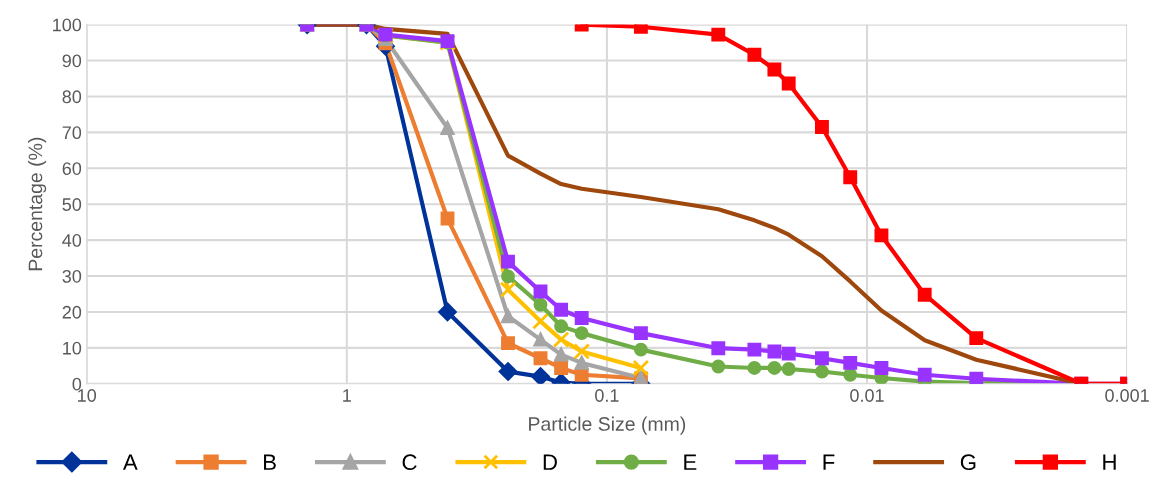 This screenshot has height=492, width=1156. What do you see at coordinates (67, 25) in the screenshot?
I see `y-tick-label: 100` at bounding box center [67, 25].